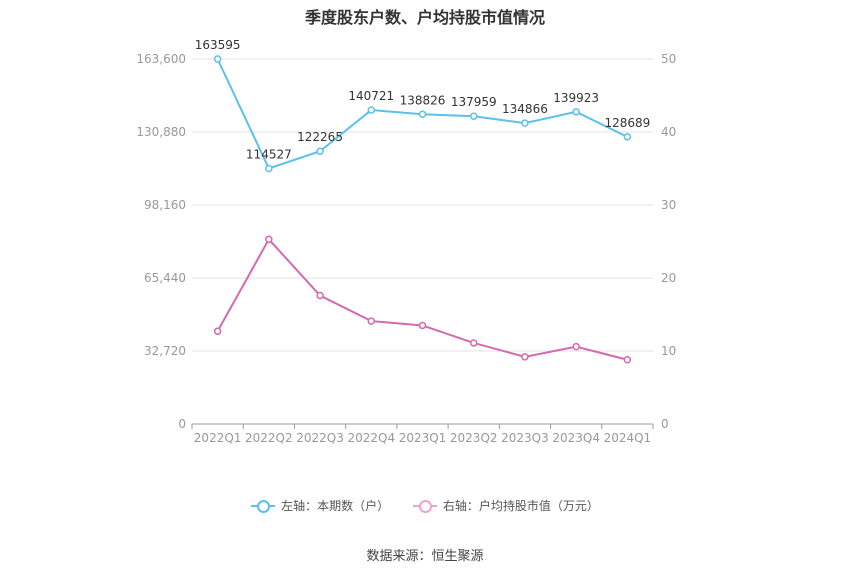  What do you see at coordinates (320, 137) in the screenshot?
I see `data-label: 122265` at bounding box center [320, 137].